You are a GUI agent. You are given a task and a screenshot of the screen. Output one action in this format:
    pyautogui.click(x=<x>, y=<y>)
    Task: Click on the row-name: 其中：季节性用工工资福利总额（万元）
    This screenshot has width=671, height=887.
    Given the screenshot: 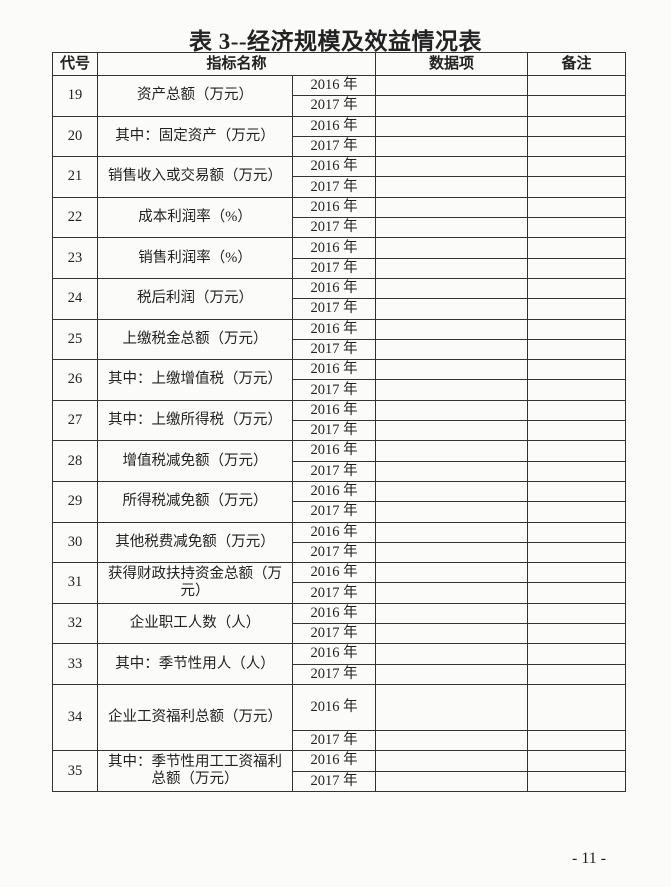 What is the action you would take?
    pyautogui.click(x=195, y=771)
    